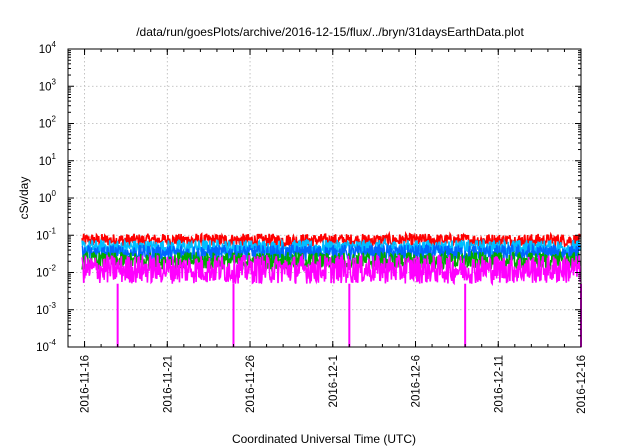  I want to click on y-tick-label: 10⁻³, so click(46, 309).